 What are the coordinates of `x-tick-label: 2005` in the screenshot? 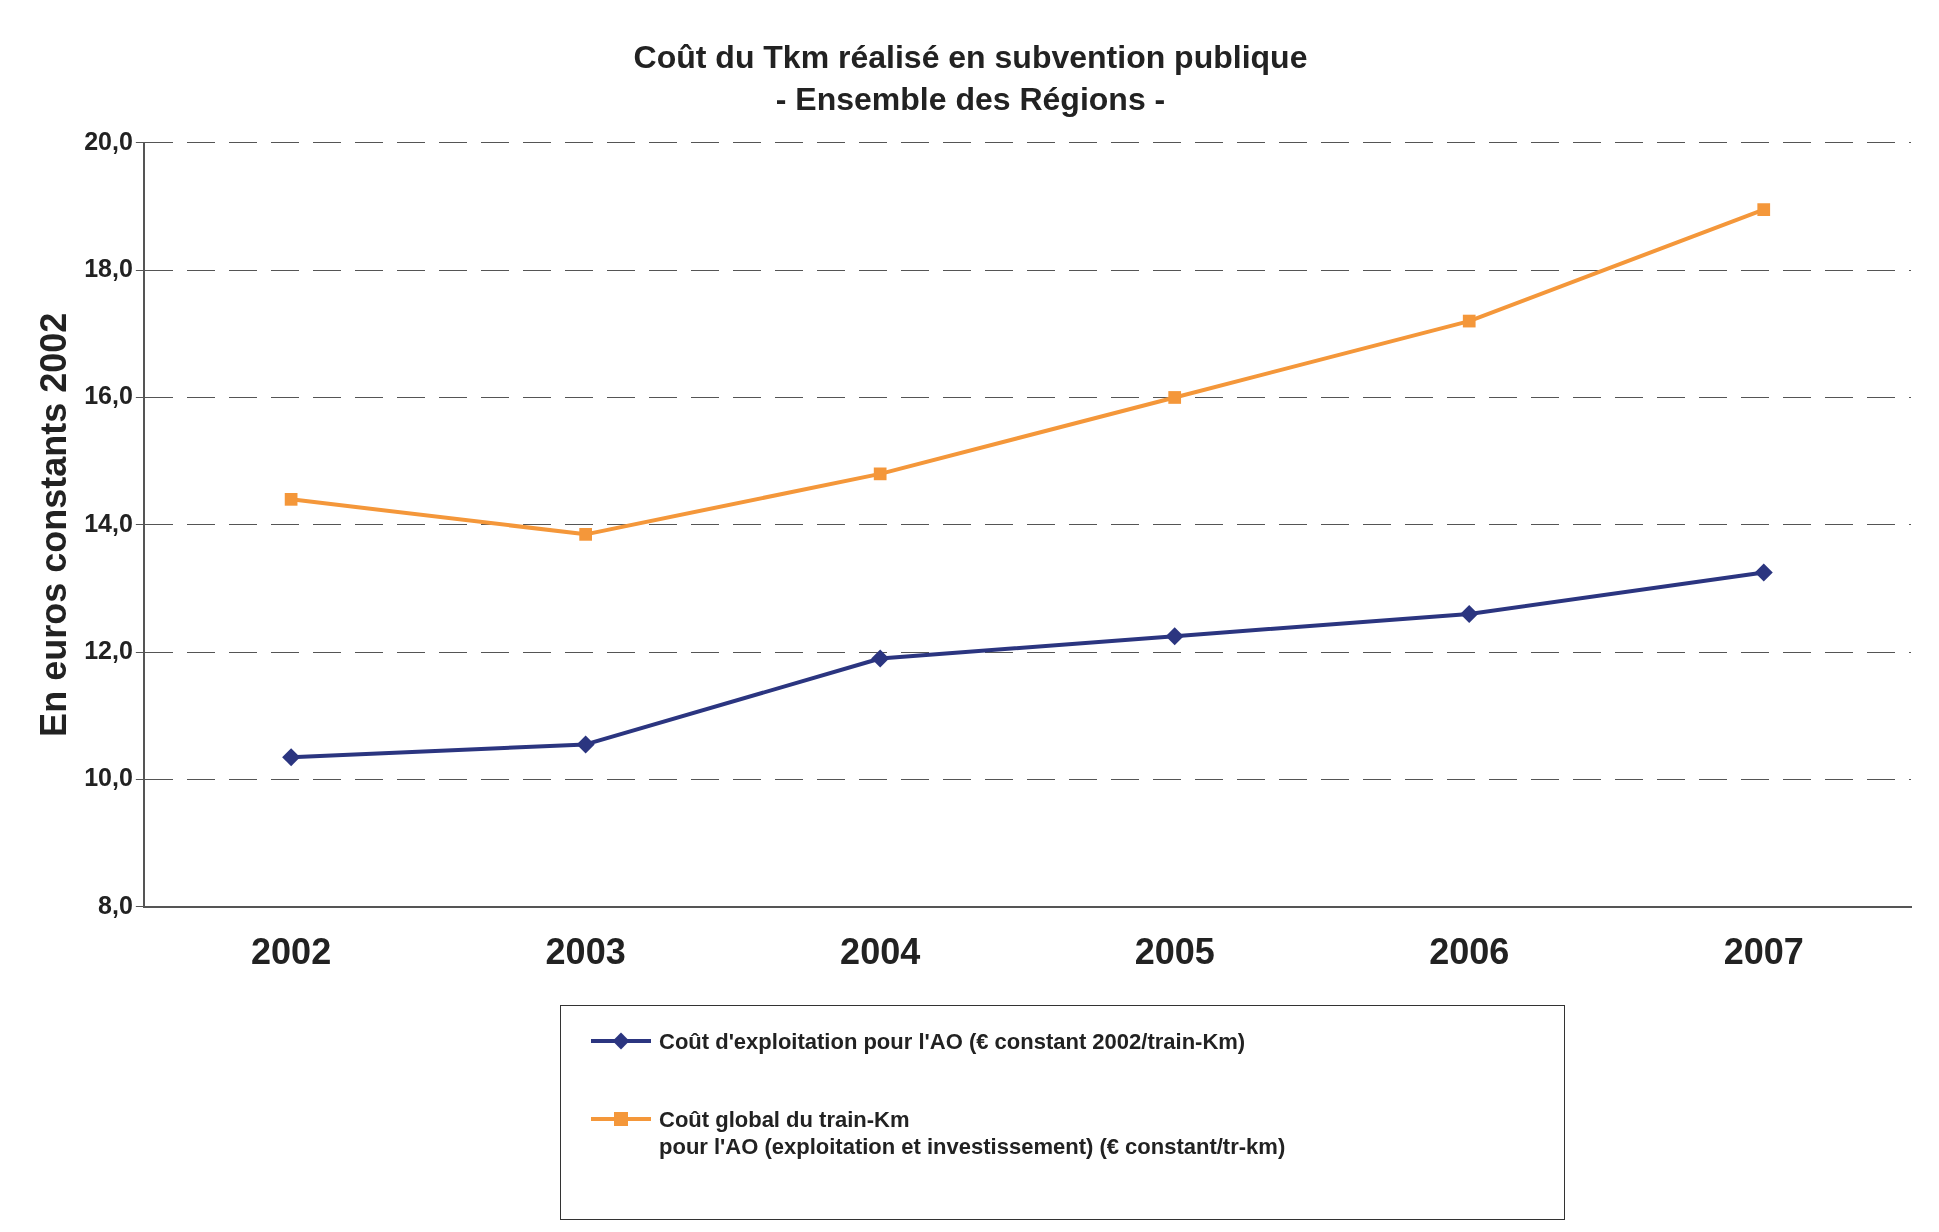 It's located at (1174, 952).